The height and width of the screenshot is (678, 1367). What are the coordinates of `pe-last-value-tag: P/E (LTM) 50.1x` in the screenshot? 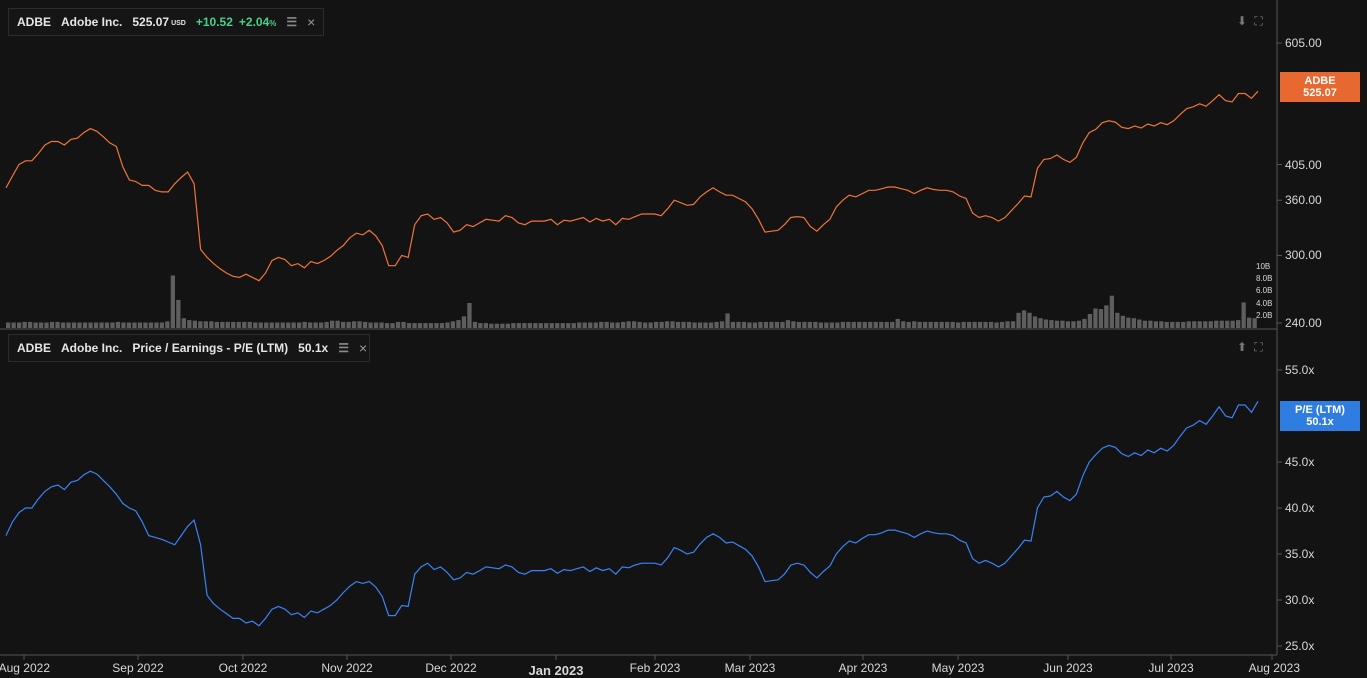 It's located at (1320, 416).